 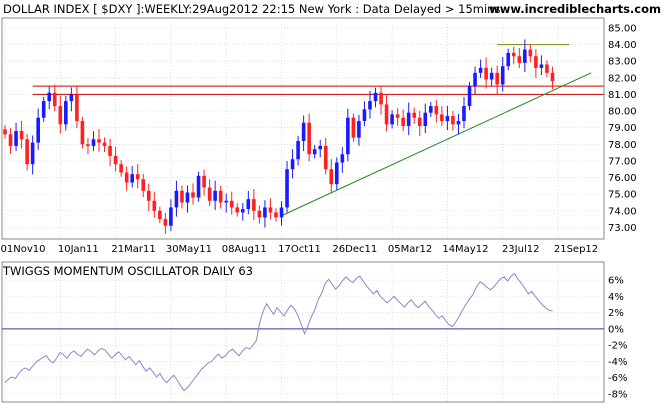 I want to click on x-tick-label: 23Jul12, so click(x=521, y=249).